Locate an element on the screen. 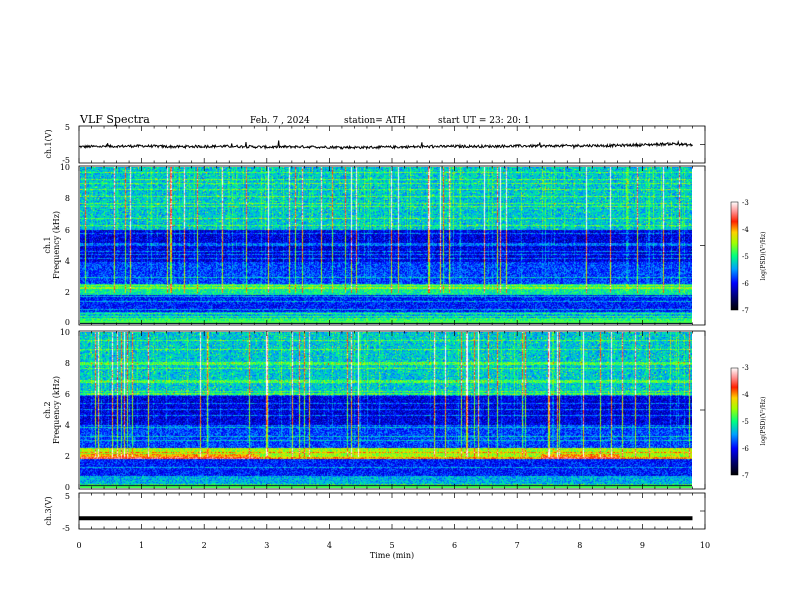  ch1-spectrogram-ylabel-channel: ch.1 is located at coordinates (47, 244).